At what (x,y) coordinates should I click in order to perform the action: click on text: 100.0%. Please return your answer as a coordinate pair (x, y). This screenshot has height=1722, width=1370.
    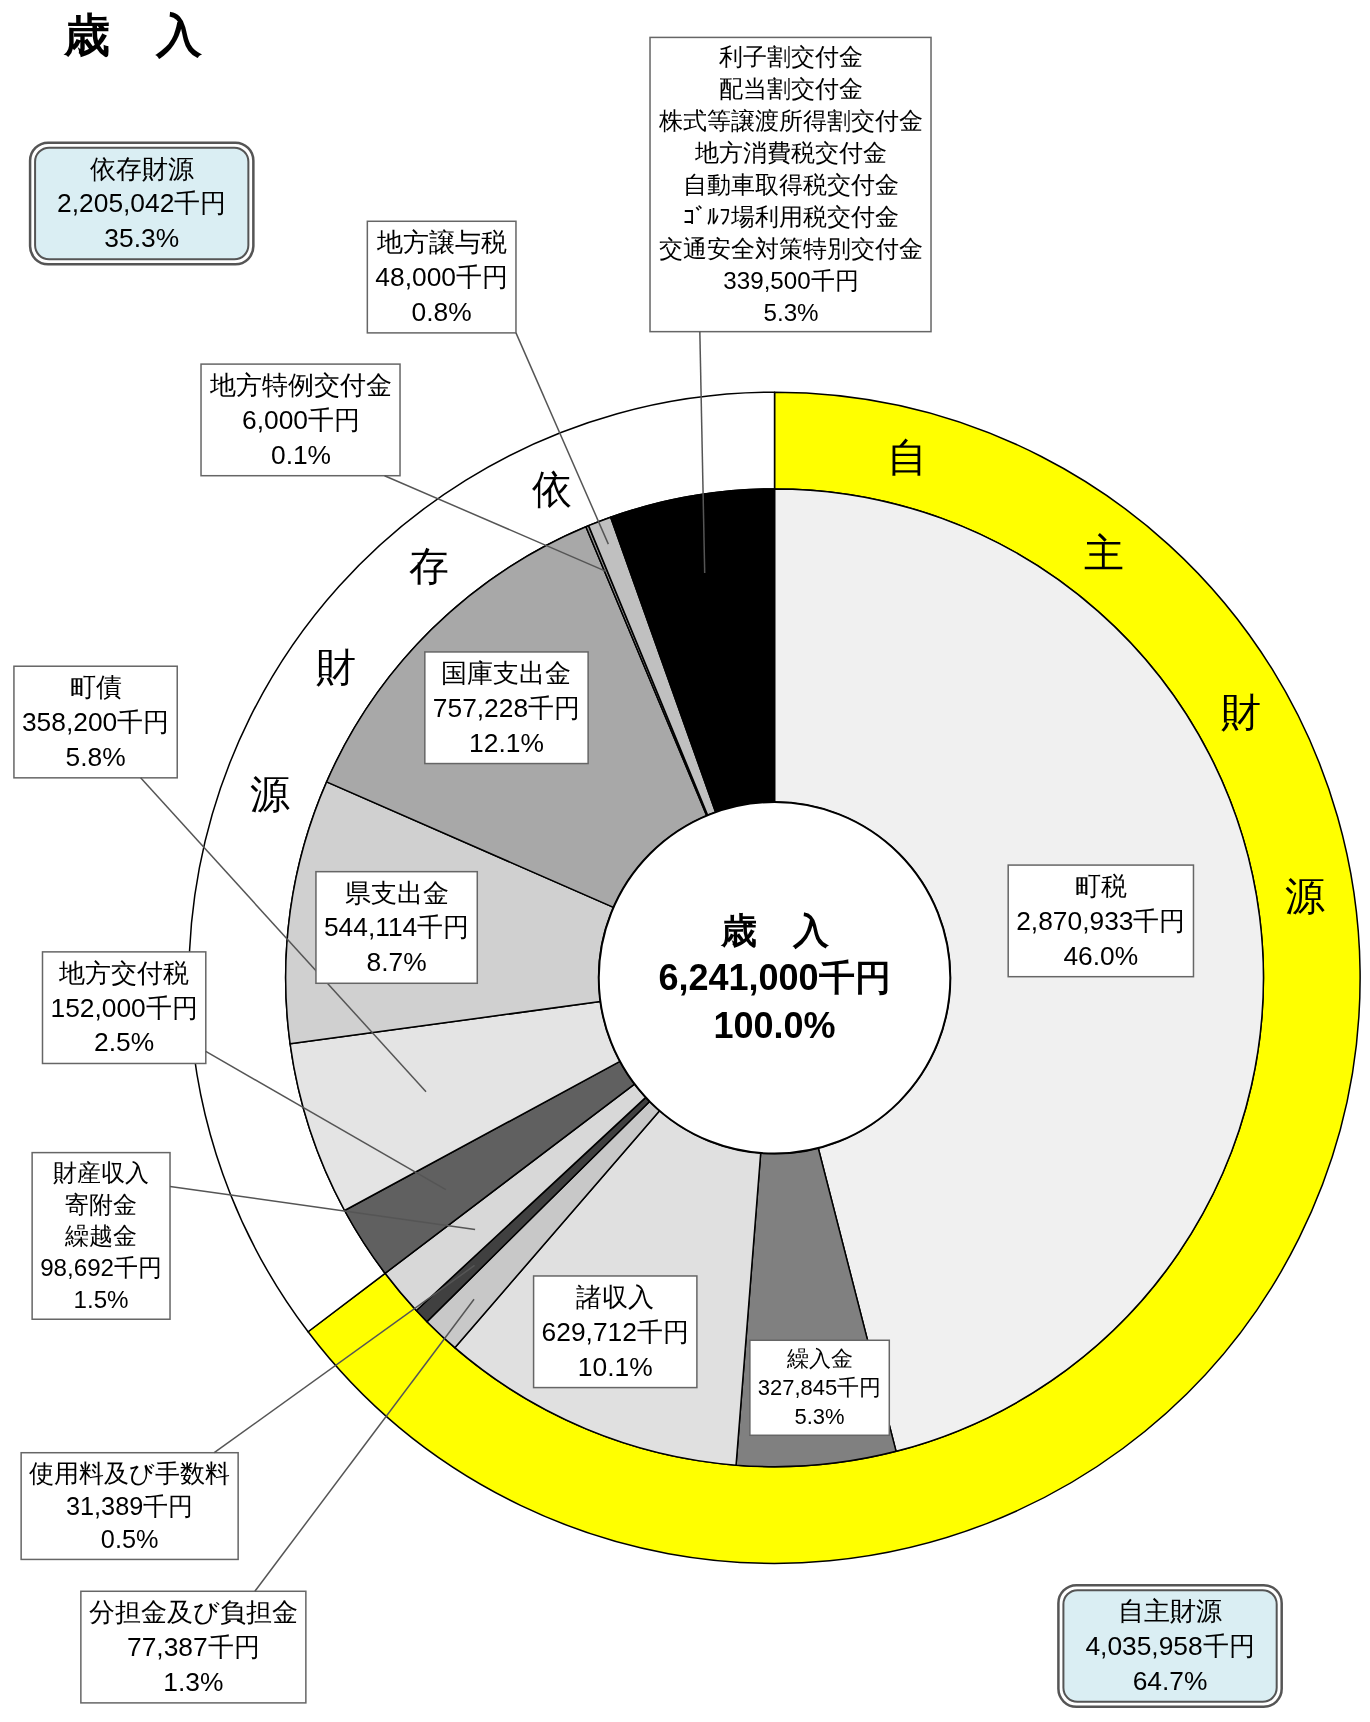
    Looking at the image, I should click on (774, 1025).